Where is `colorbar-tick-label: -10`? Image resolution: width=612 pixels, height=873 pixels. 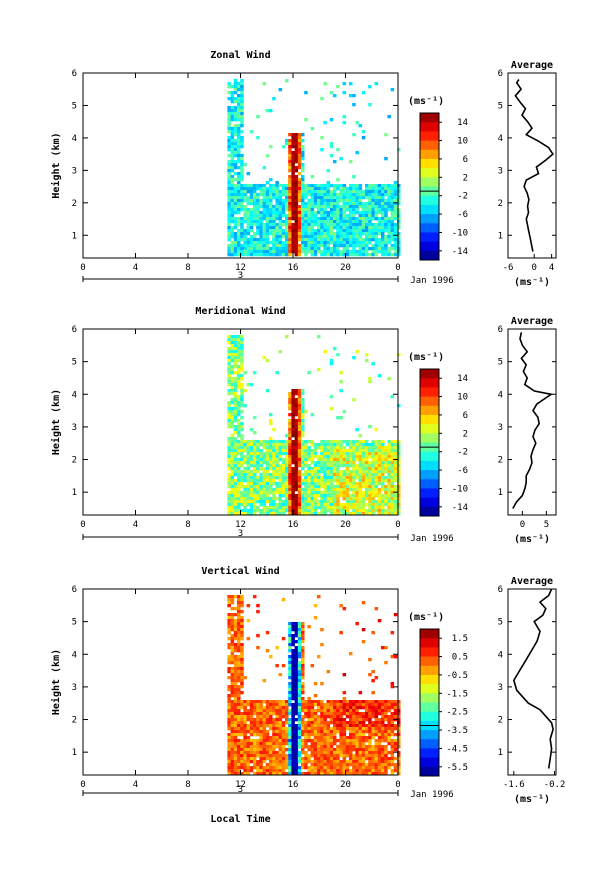
colorbar-tick-label: -10 is located at coordinates (460, 489).